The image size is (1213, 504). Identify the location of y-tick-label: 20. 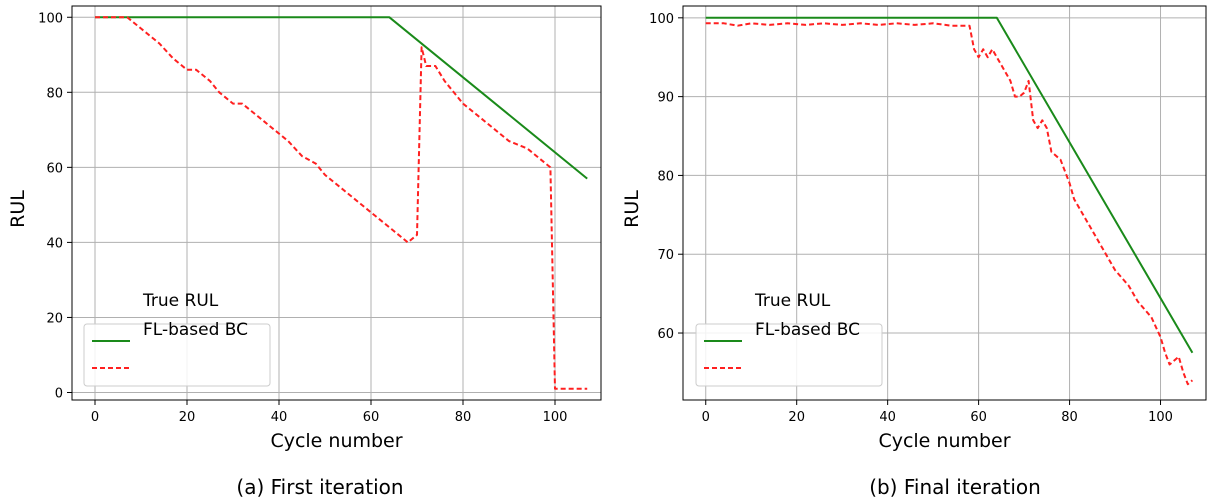
(54, 318).